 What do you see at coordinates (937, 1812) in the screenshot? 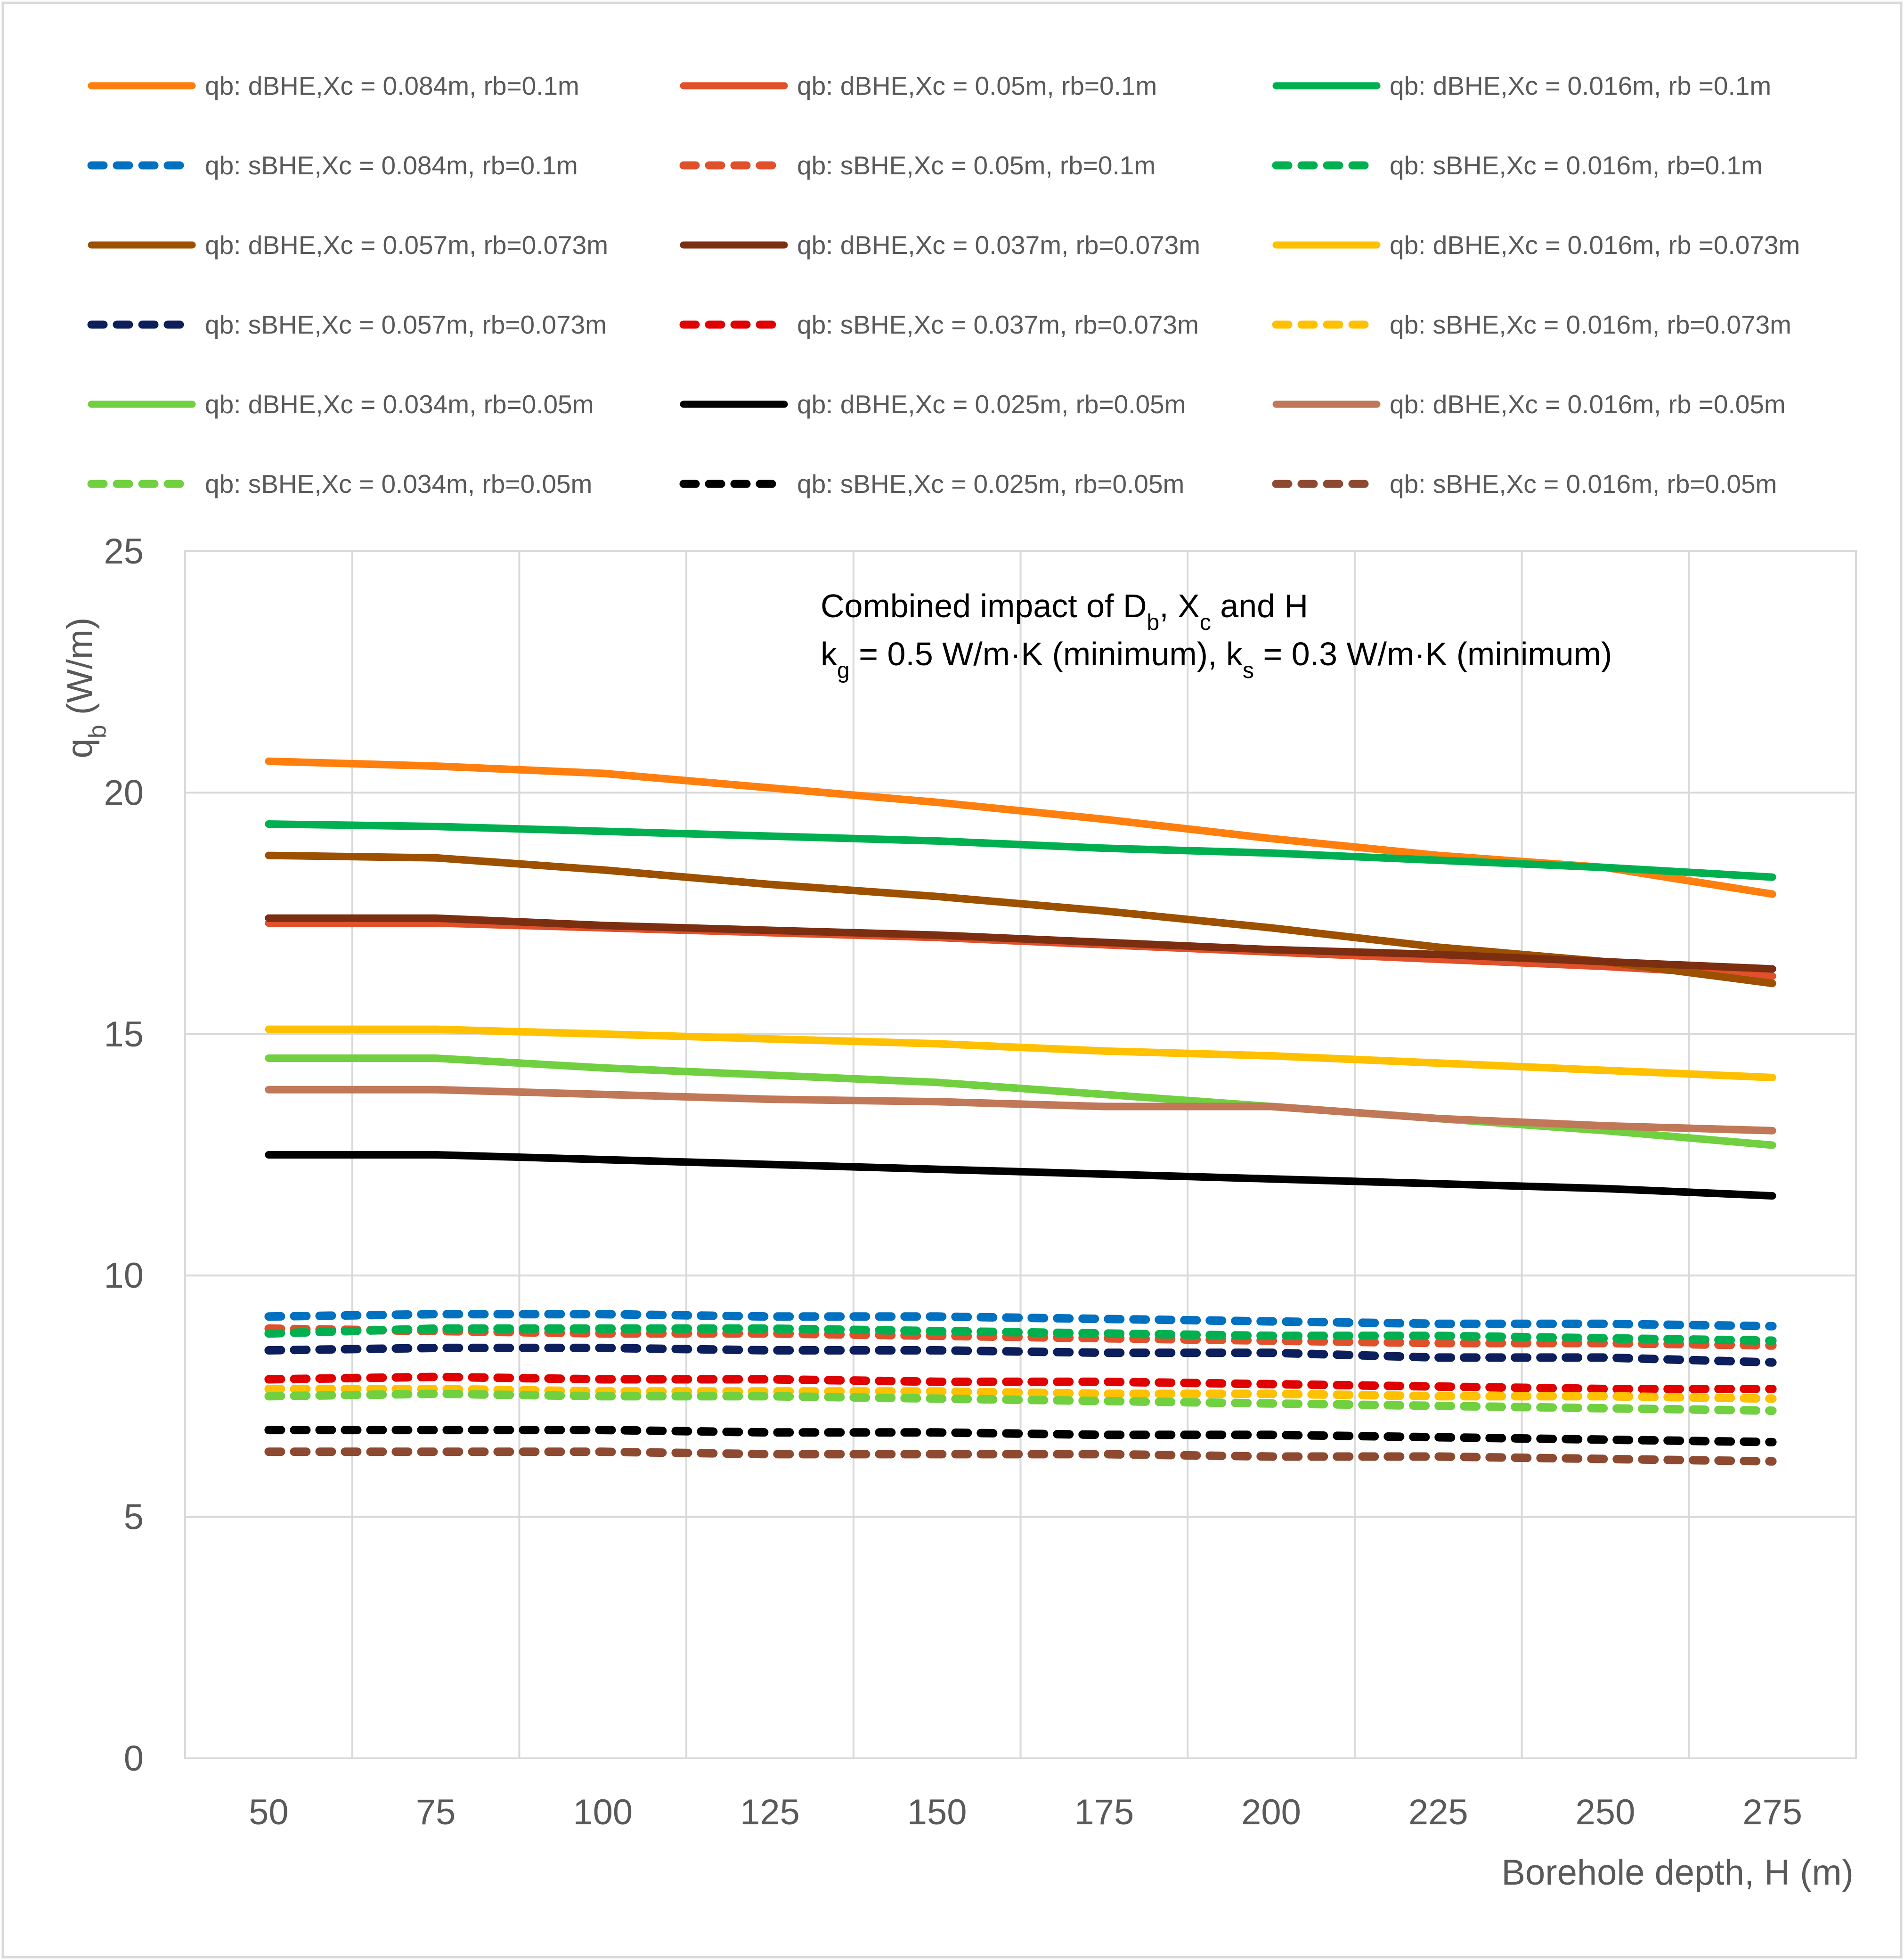
I see `x-tick-label: 150` at bounding box center [937, 1812].